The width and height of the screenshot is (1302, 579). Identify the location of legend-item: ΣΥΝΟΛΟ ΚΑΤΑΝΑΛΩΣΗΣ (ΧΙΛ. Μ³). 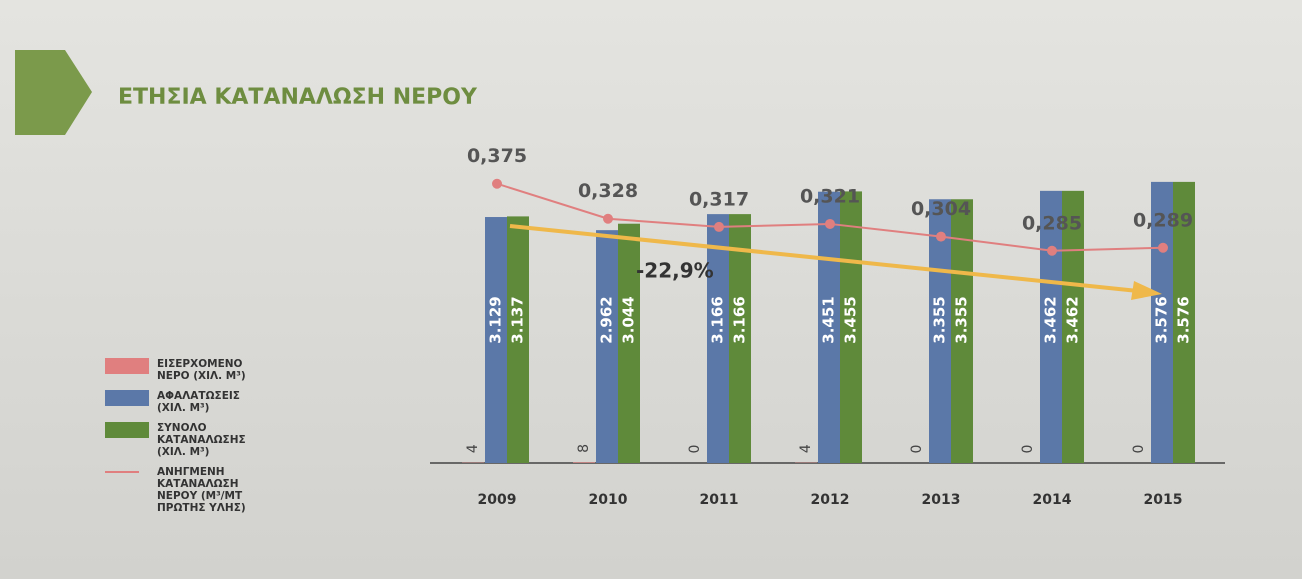
(215, 440).